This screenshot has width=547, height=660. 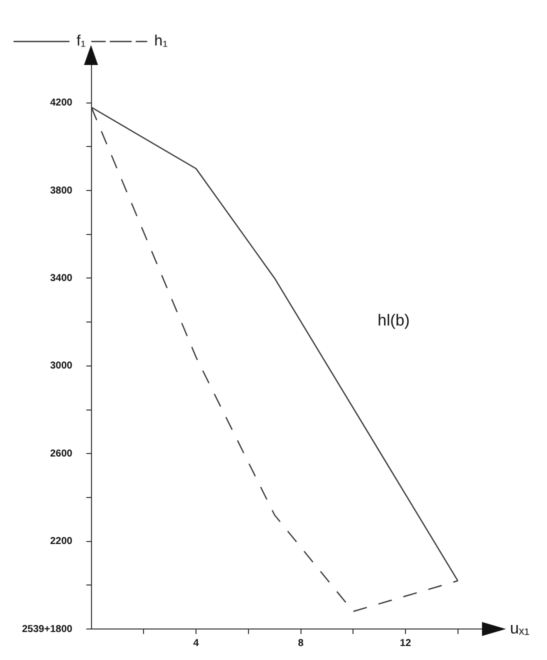 What do you see at coordinates (81, 41) in the screenshot?
I see `legend-label: f₁` at bounding box center [81, 41].